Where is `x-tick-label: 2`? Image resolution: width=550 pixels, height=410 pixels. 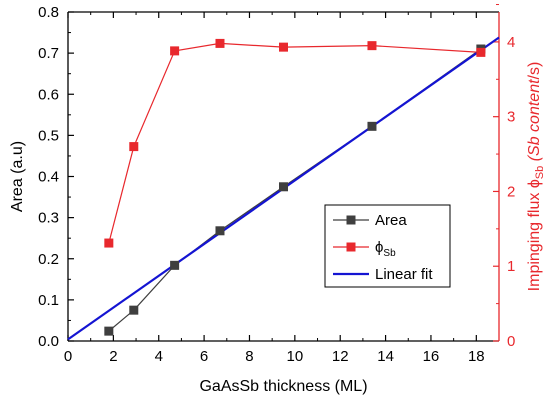
x-tick-label: 2 is located at coordinates (113, 356).